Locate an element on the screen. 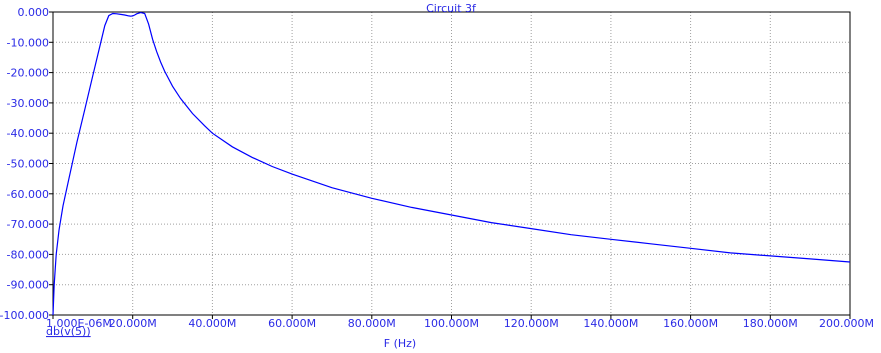 The width and height of the screenshot is (881, 353). x-tick-label: 60.000M is located at coordinates (292, 323).